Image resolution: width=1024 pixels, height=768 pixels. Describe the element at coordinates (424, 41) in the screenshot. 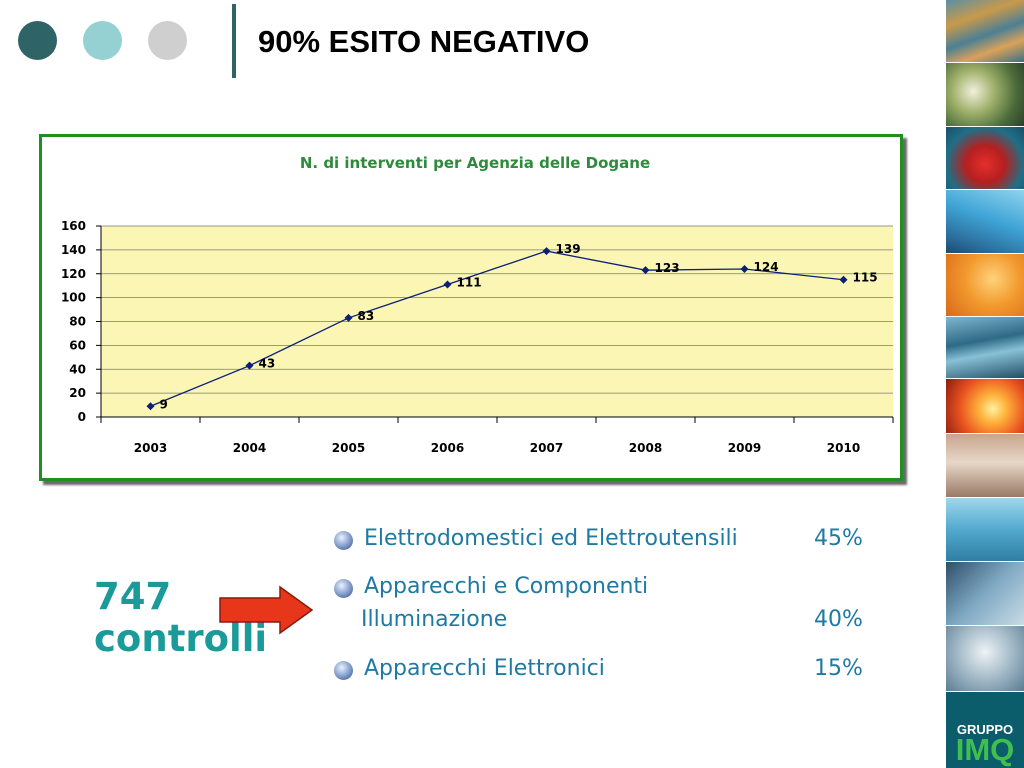

I see `page-title: 90% ESITO NEGATIVO` at that location.